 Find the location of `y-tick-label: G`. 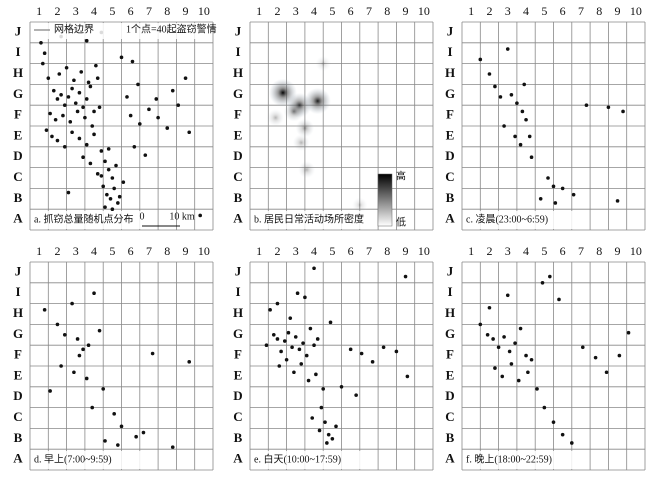

y-tick-label: G is located at coordinates (18, 93).